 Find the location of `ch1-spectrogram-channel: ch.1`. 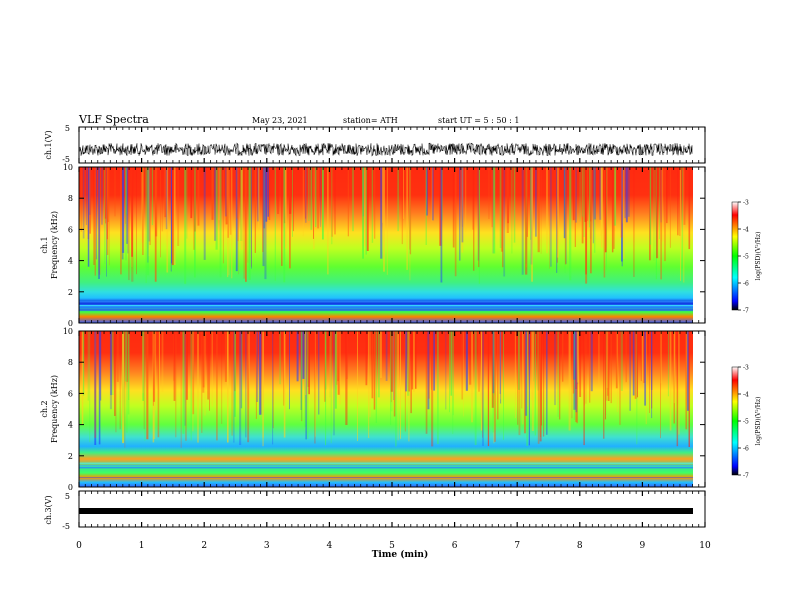

ch1-spectrogram-channel: ch.1 is located at coordinates (44, 244).